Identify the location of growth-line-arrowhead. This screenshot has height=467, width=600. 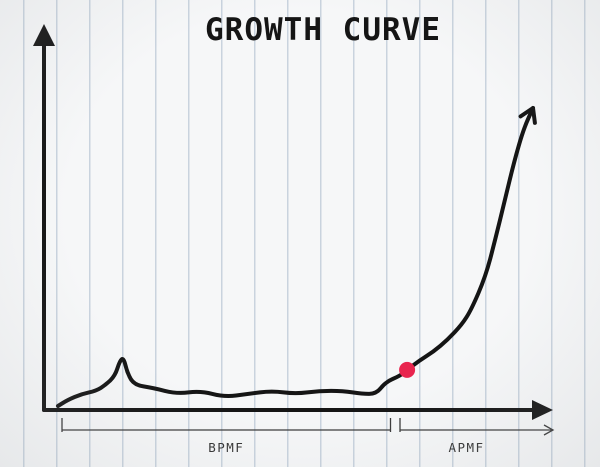
(527, 115).